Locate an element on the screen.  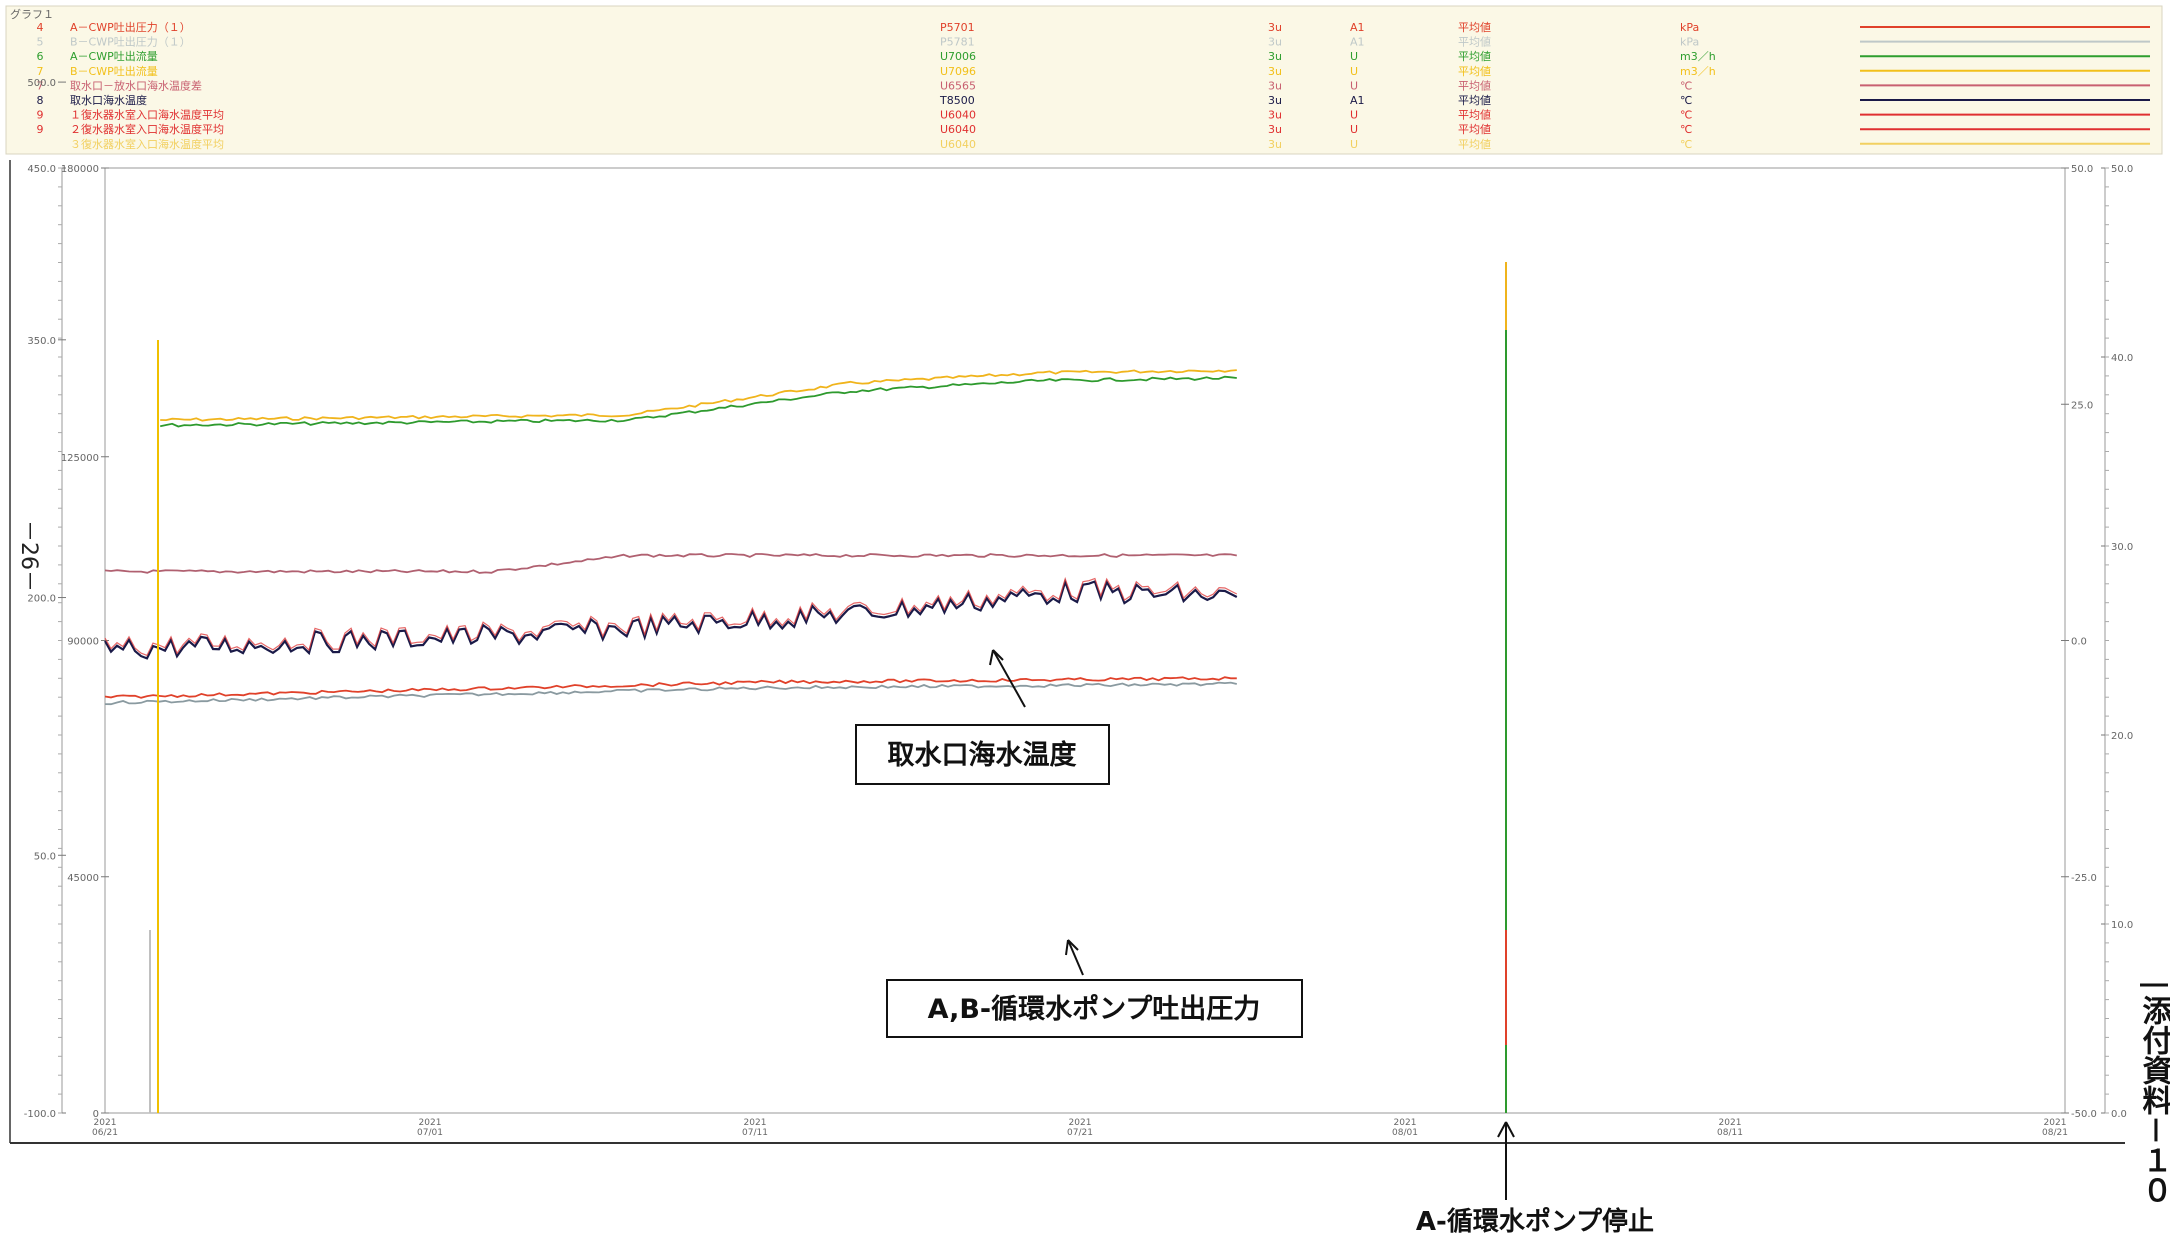
axis-right-inner-tick-label: 0.0 is located at coordinates (2079, 642).